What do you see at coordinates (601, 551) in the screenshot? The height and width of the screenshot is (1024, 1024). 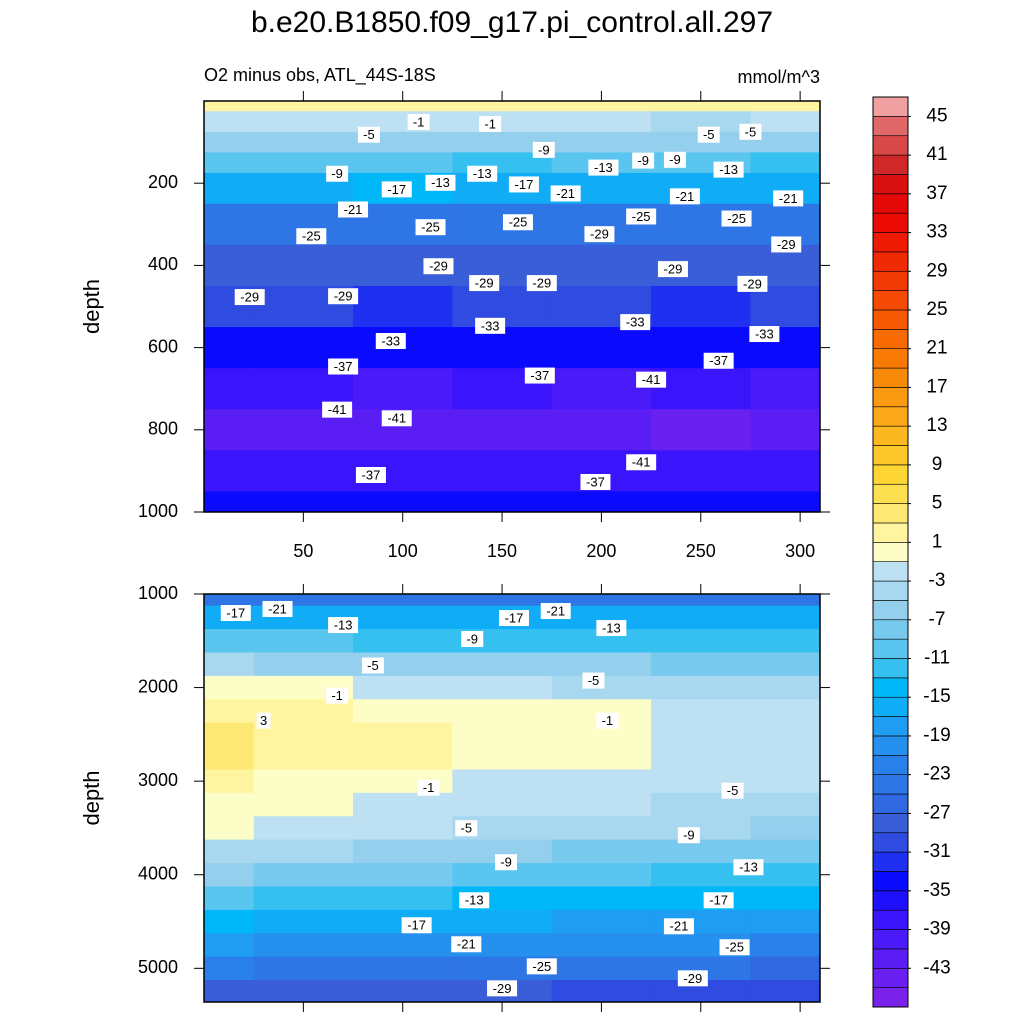 I see `x-tick-label: 200` at bounding box center [601, 551].